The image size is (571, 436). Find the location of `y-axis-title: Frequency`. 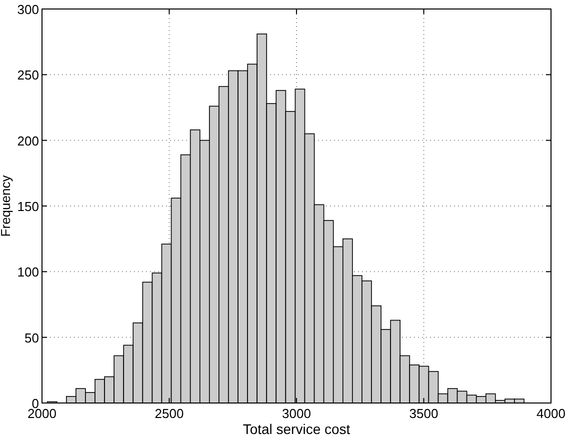

y-axis-title: Frequency is located at coordinates (6, 205).